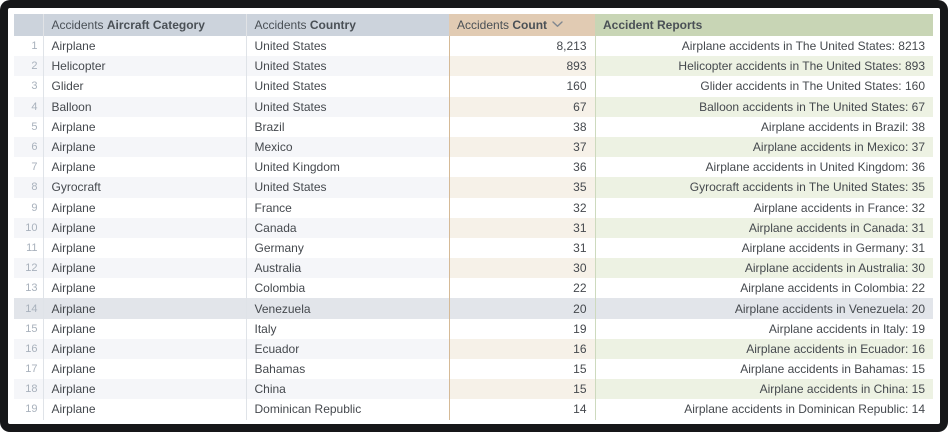 This screenshot has height=432, width=948. Describe the element at coordinates (29, 25) in the screenshot. I see `row-number-header` at that location.